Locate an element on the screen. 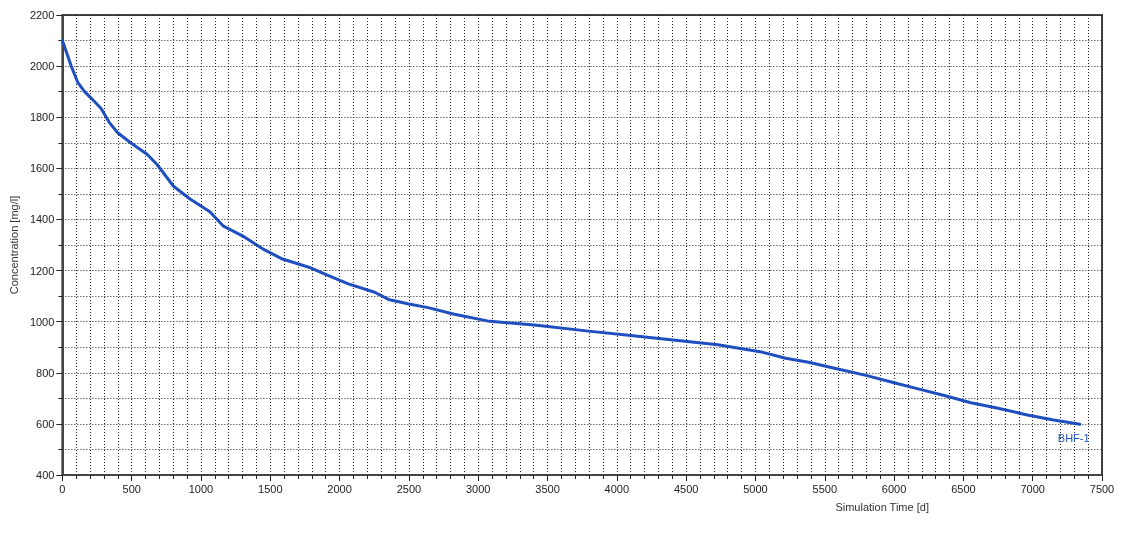 Image resolution: width=1130 pixels, height=533 pixels. x-tick-label: 7500 is located at coordinates (1102, 488).